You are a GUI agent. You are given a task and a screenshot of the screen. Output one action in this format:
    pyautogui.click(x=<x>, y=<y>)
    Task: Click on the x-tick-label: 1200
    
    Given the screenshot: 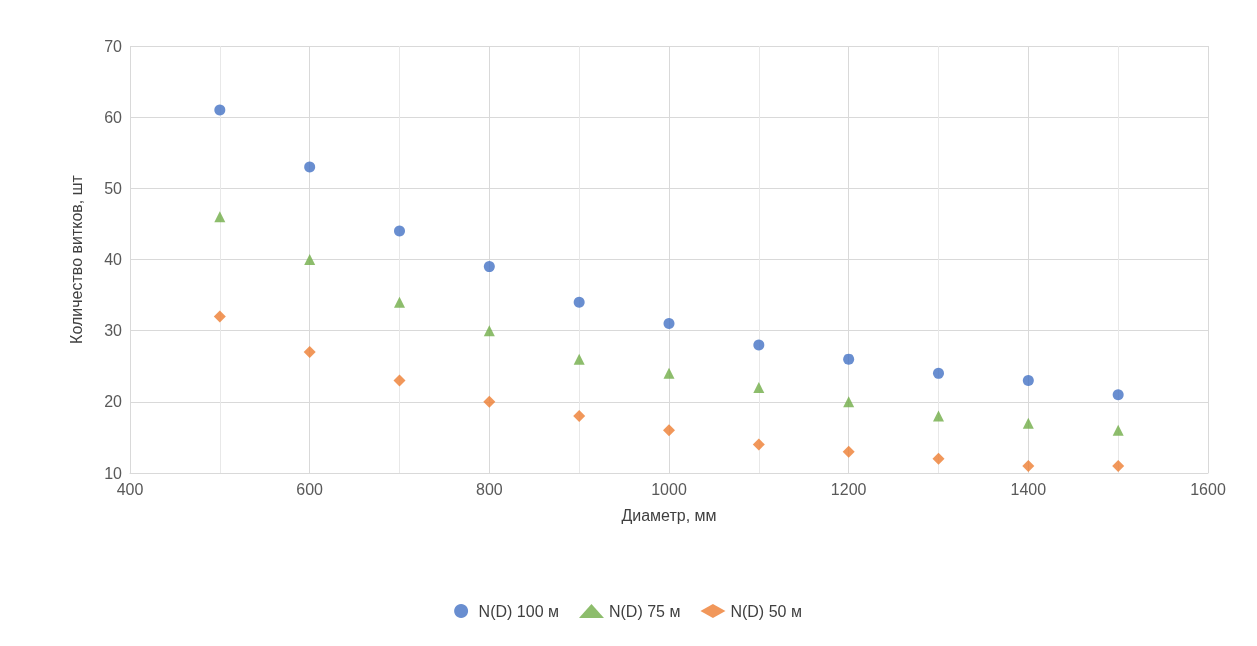 What is the action you would take?
    pyautogui.click(x=848, y=489)
    